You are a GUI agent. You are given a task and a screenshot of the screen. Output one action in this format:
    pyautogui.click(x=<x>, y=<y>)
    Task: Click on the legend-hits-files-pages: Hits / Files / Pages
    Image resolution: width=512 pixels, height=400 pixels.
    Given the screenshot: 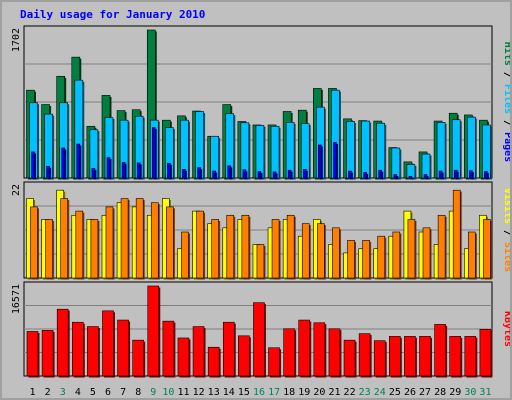 What is the action you would take?
    pyautogui.click(x=507, y=102)
    